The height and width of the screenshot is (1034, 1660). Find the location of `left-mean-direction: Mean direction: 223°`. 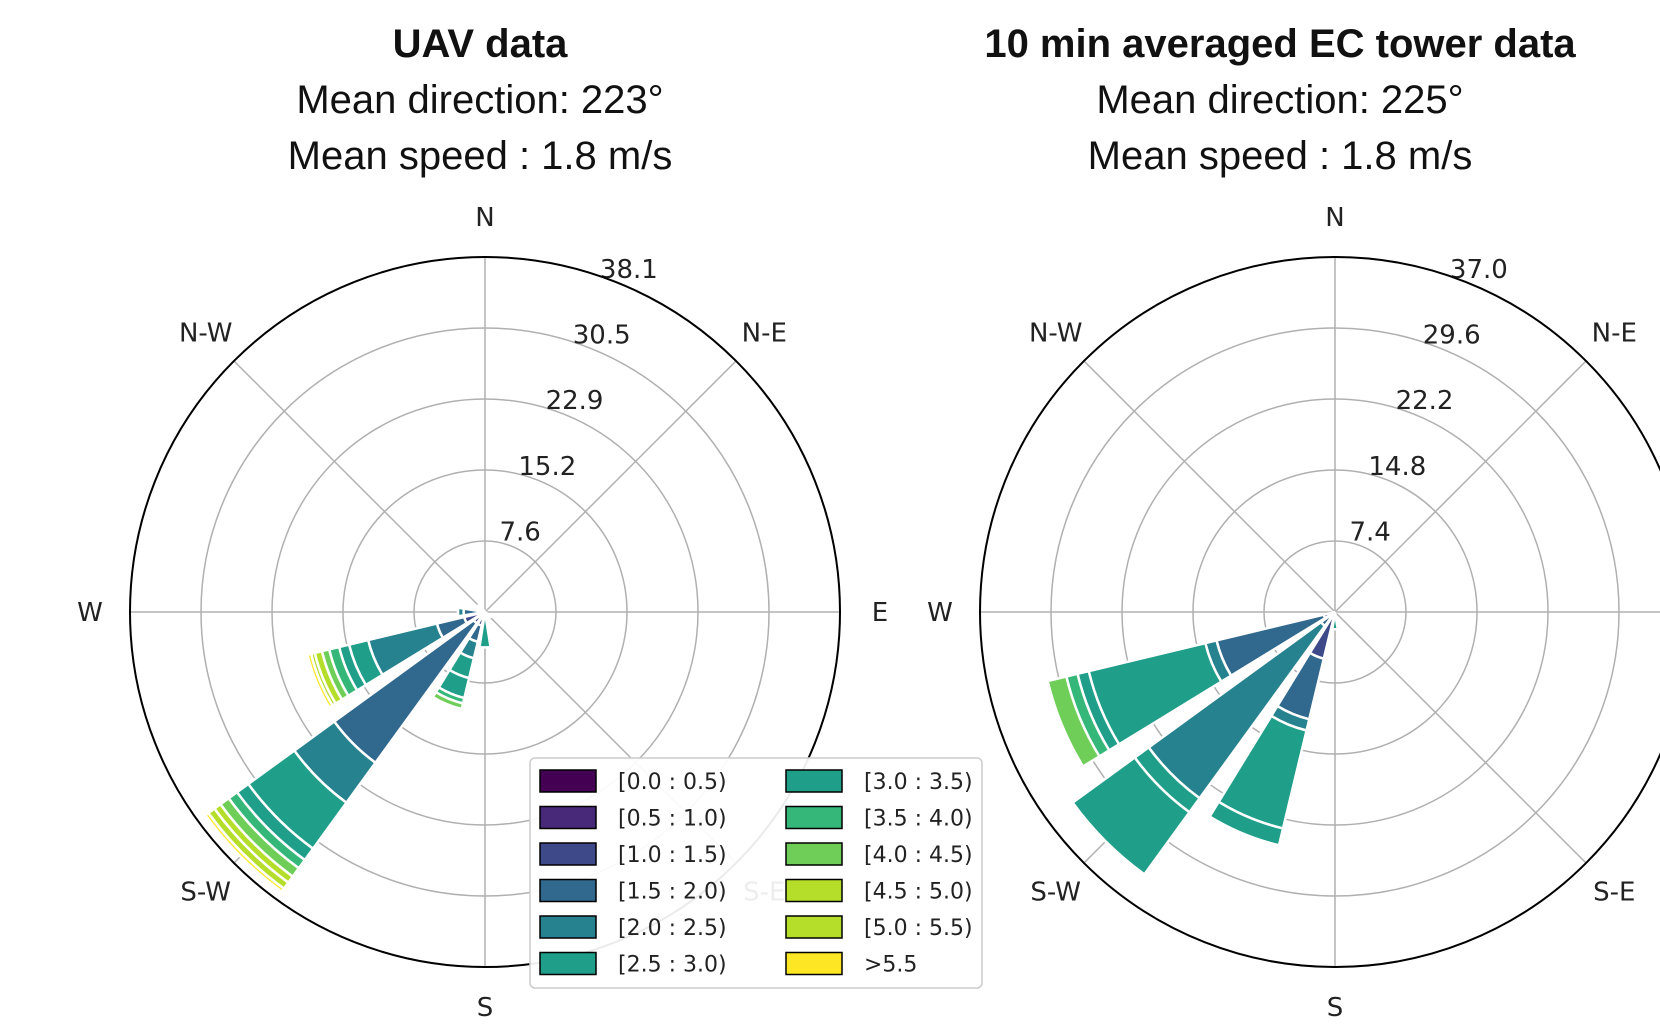

left-mean-direction: Mean direction: 223° is located at coordinates (480, 100).